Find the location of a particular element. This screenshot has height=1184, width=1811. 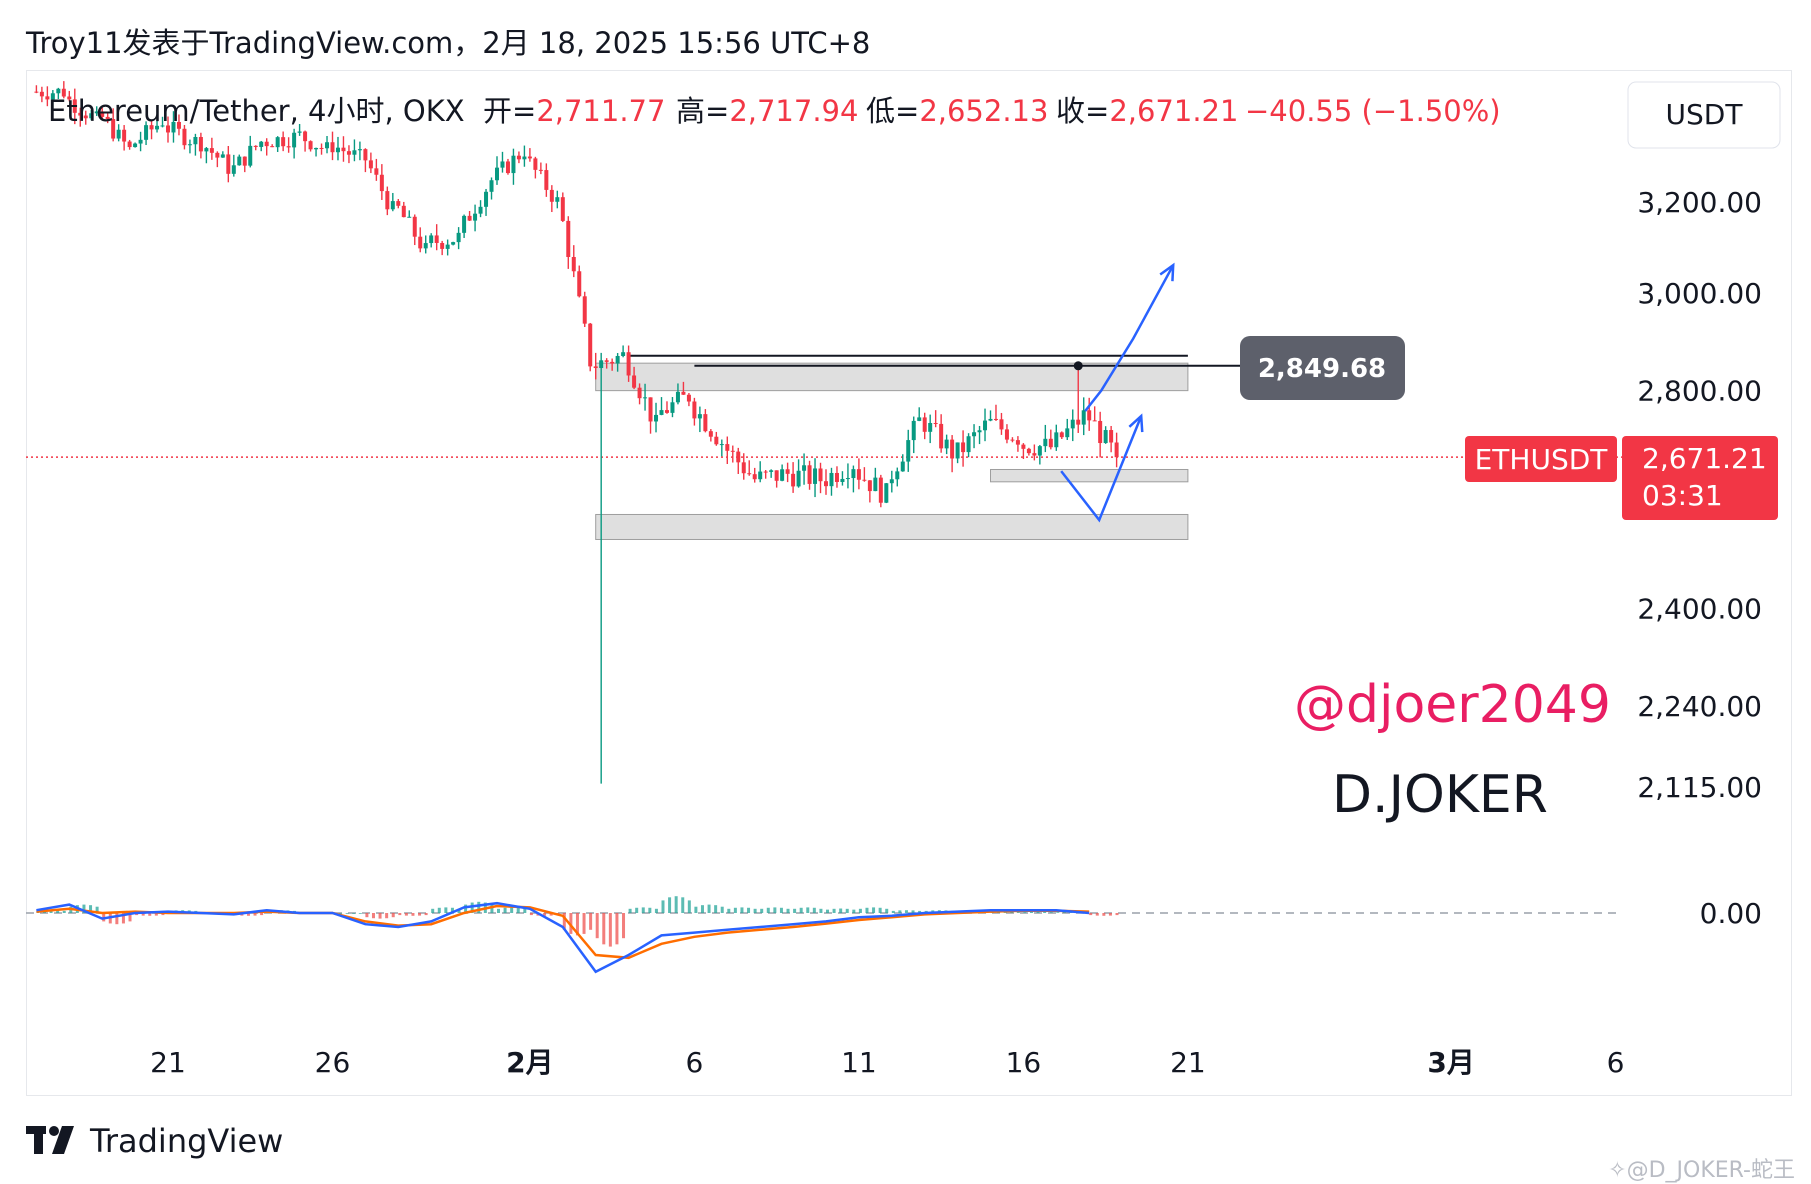

time-axis-label: 6 is located at coordinates (1616, 1062).